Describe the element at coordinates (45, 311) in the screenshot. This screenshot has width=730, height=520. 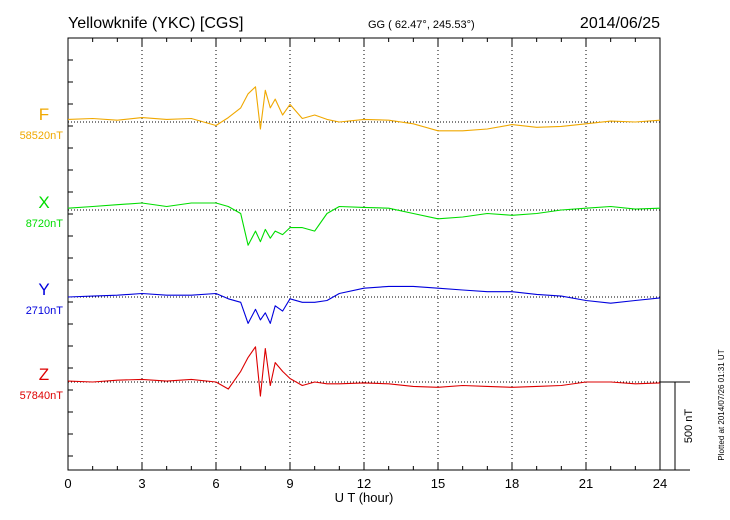
I see `series-baseline-Y: 2710nT` at that location.